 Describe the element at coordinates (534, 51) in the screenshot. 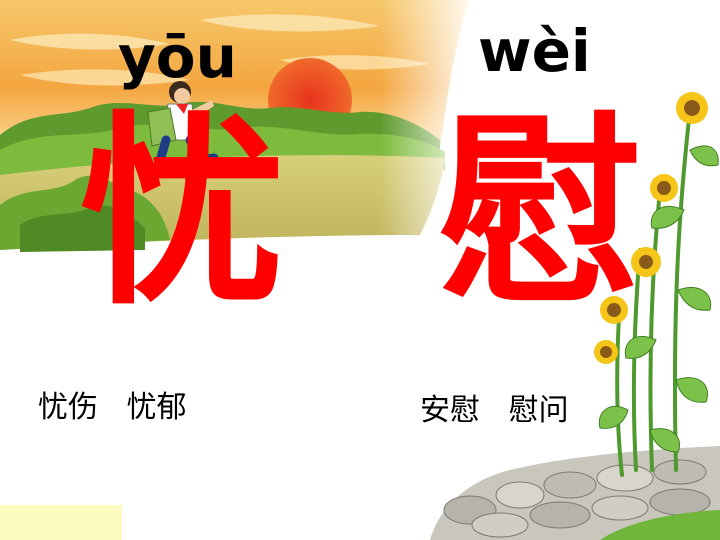

I see `pinyin-right: wèi` at that location.